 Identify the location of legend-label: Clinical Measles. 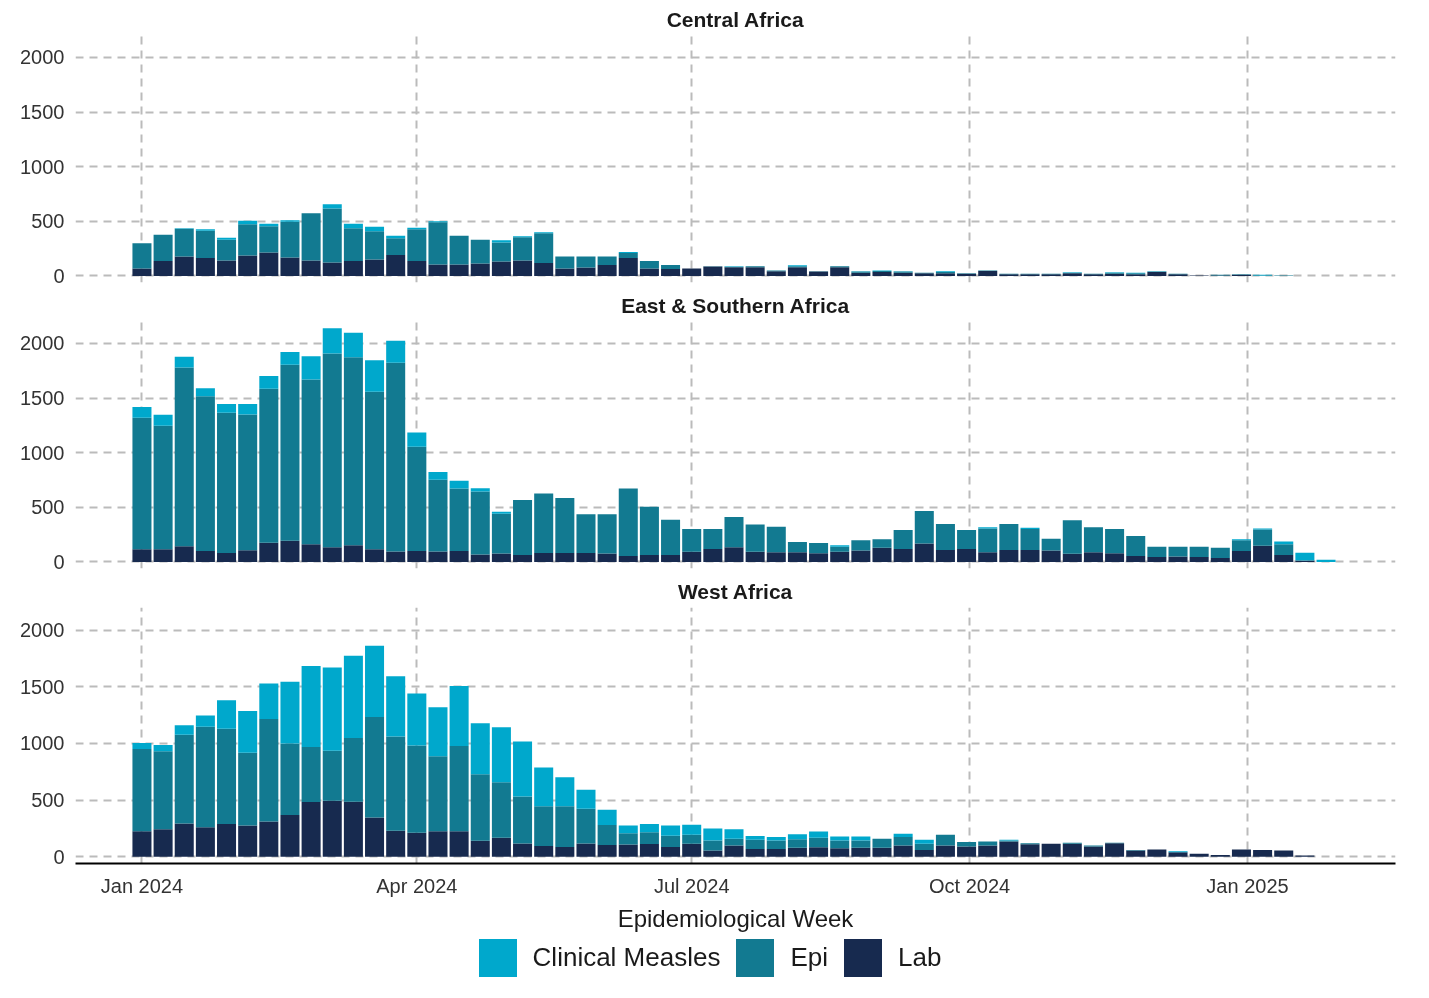
(626, 958).